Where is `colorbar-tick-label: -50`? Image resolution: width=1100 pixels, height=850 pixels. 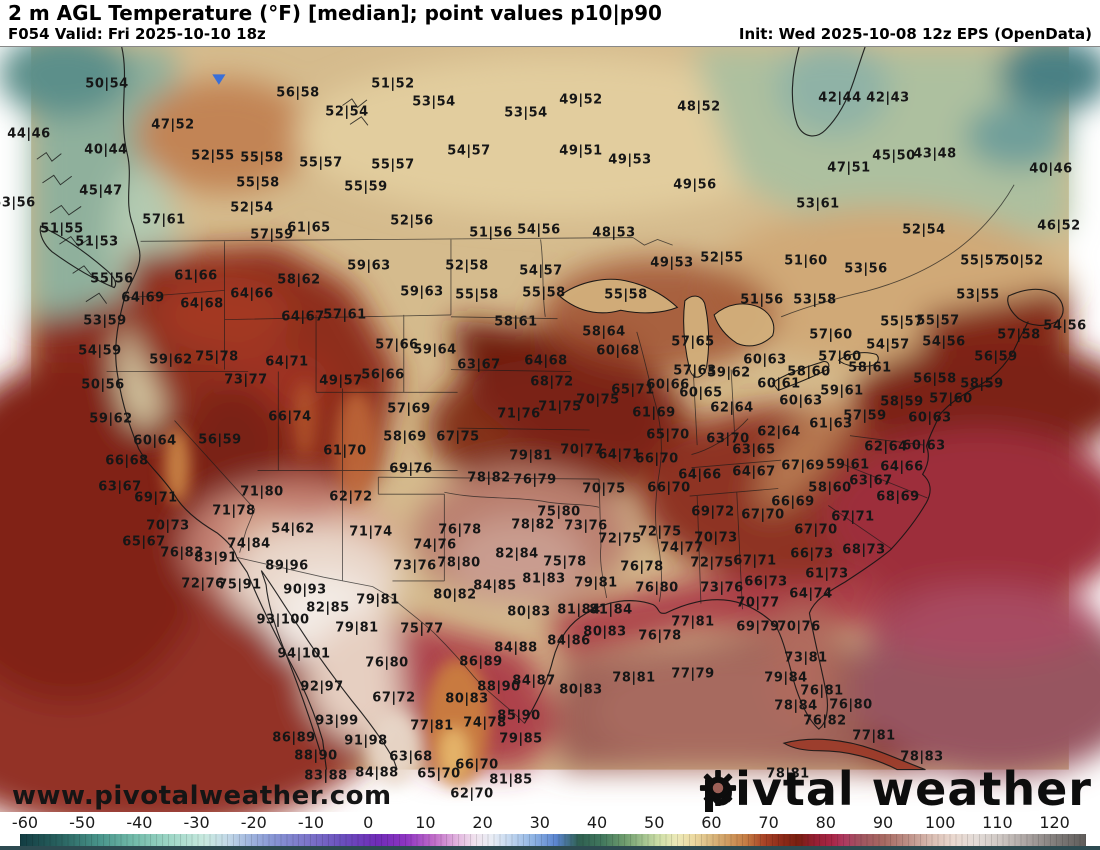
colorbar-tick-label: -50 is located at coordinates (82, 822).